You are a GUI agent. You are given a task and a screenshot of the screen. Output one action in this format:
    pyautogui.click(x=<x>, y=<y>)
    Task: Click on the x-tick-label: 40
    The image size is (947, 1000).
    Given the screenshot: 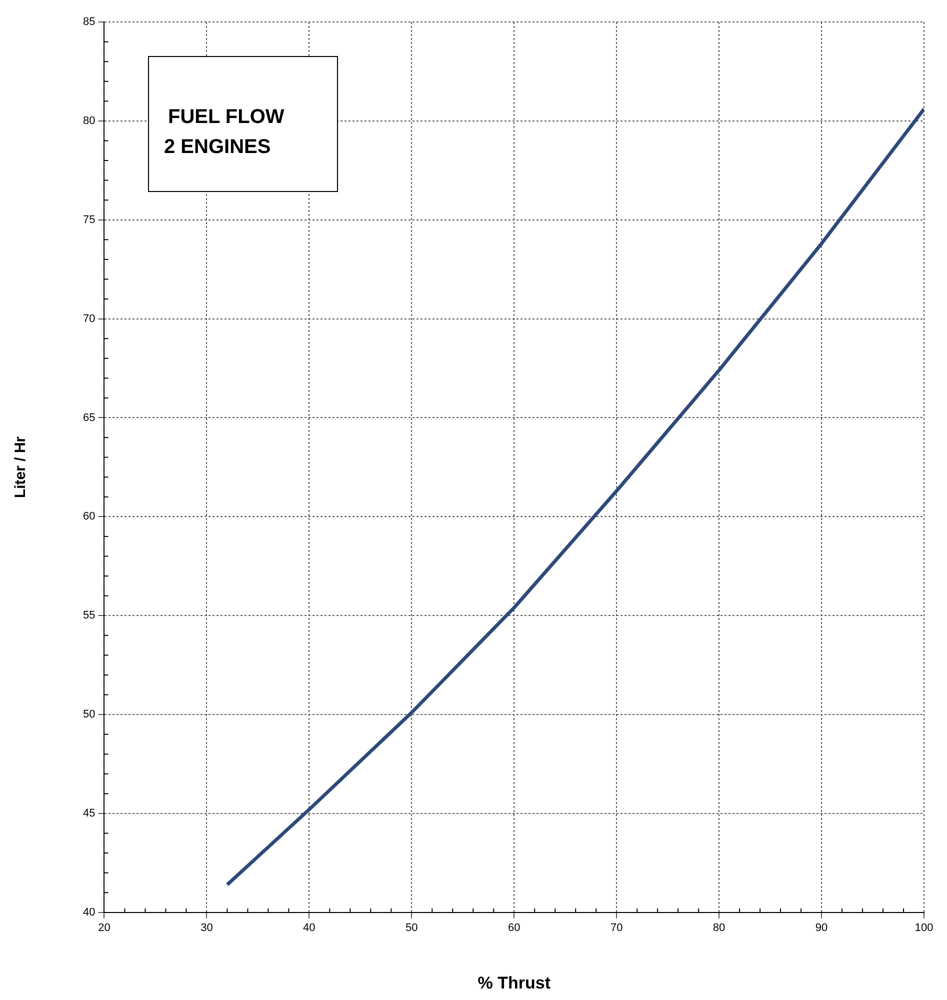 What is the action you would take?
    pyautogui.click(x=309, y=928)
    